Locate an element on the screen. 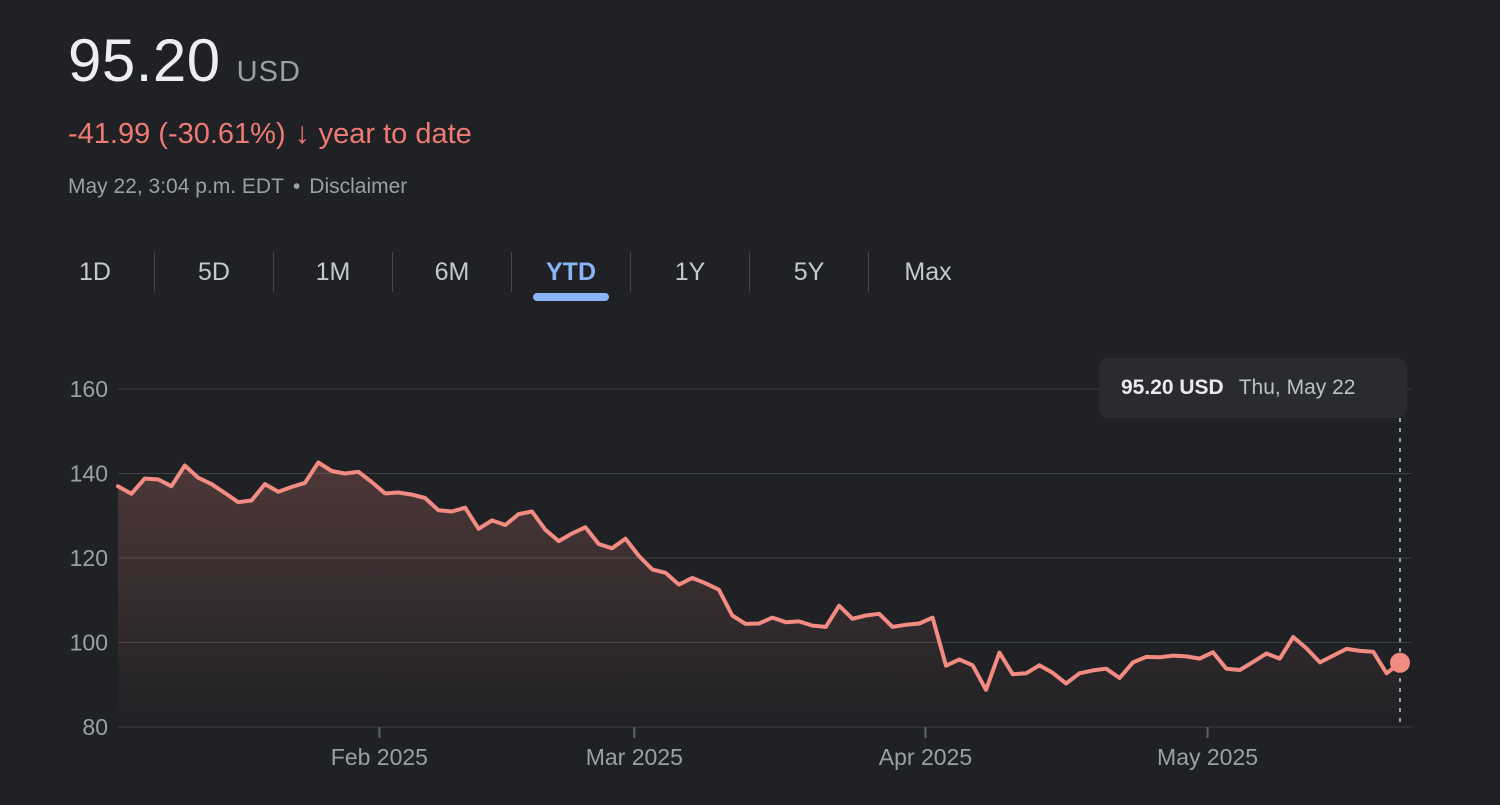  time-range-tabs: 1D 5D 1M 6M YTD 1Y 5Y Max is located at coordinates (511, 275).